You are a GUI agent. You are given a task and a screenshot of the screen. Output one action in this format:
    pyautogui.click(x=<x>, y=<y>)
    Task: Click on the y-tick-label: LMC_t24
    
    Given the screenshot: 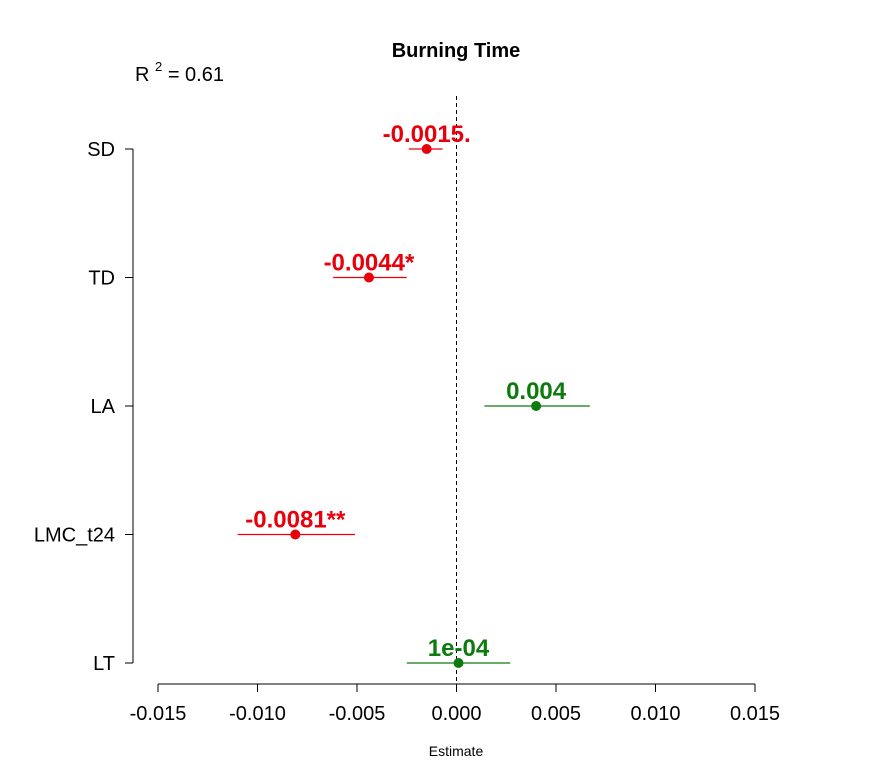 What is the action you would take?
    pyautogui.click(x=74, y=536)
    